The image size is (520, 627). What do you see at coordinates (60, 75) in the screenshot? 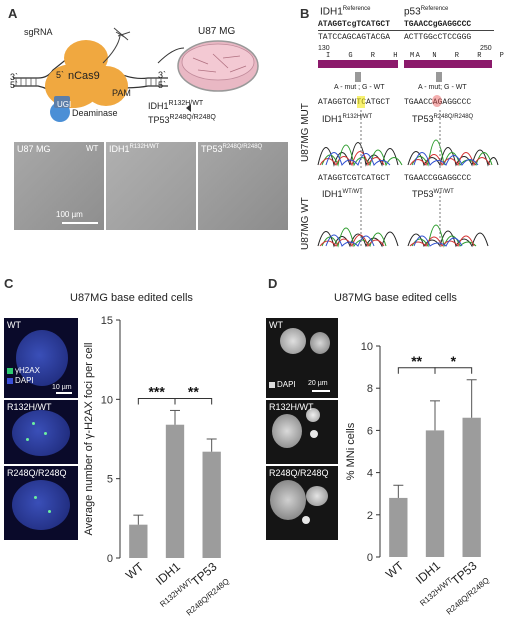
I see `five-prime-mid: 5`` at bounding box center [60, 75].